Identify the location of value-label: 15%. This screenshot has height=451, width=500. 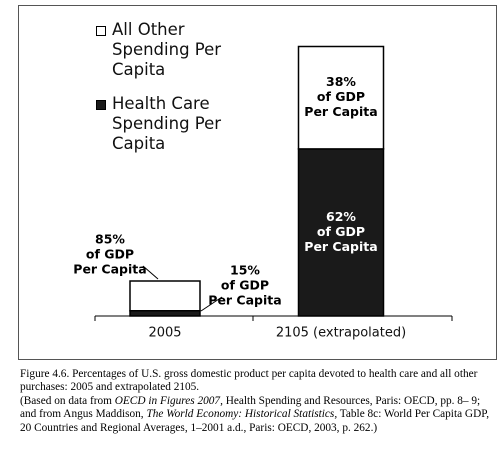
(245, 270).